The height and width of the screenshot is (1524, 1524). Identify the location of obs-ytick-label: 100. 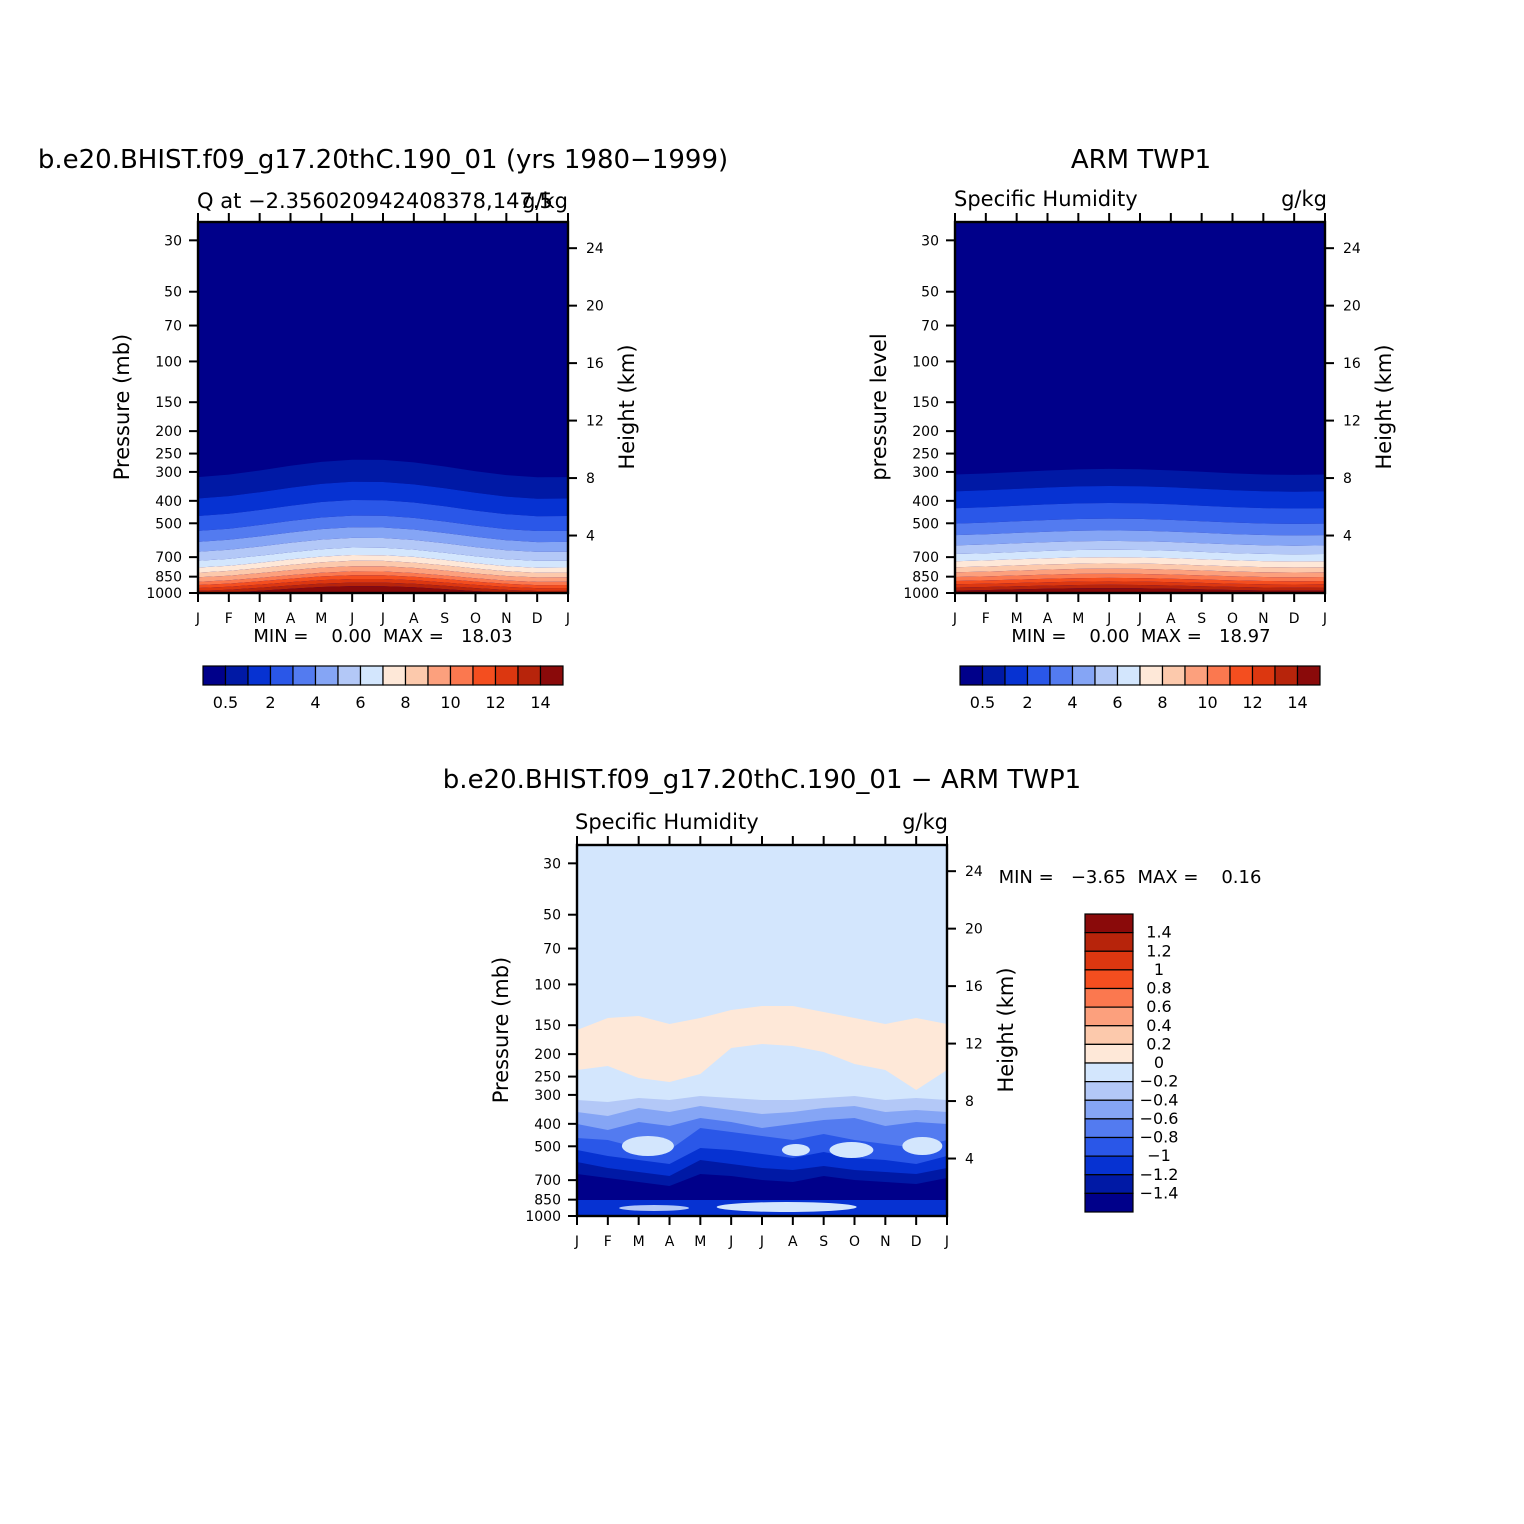
(925, 362).